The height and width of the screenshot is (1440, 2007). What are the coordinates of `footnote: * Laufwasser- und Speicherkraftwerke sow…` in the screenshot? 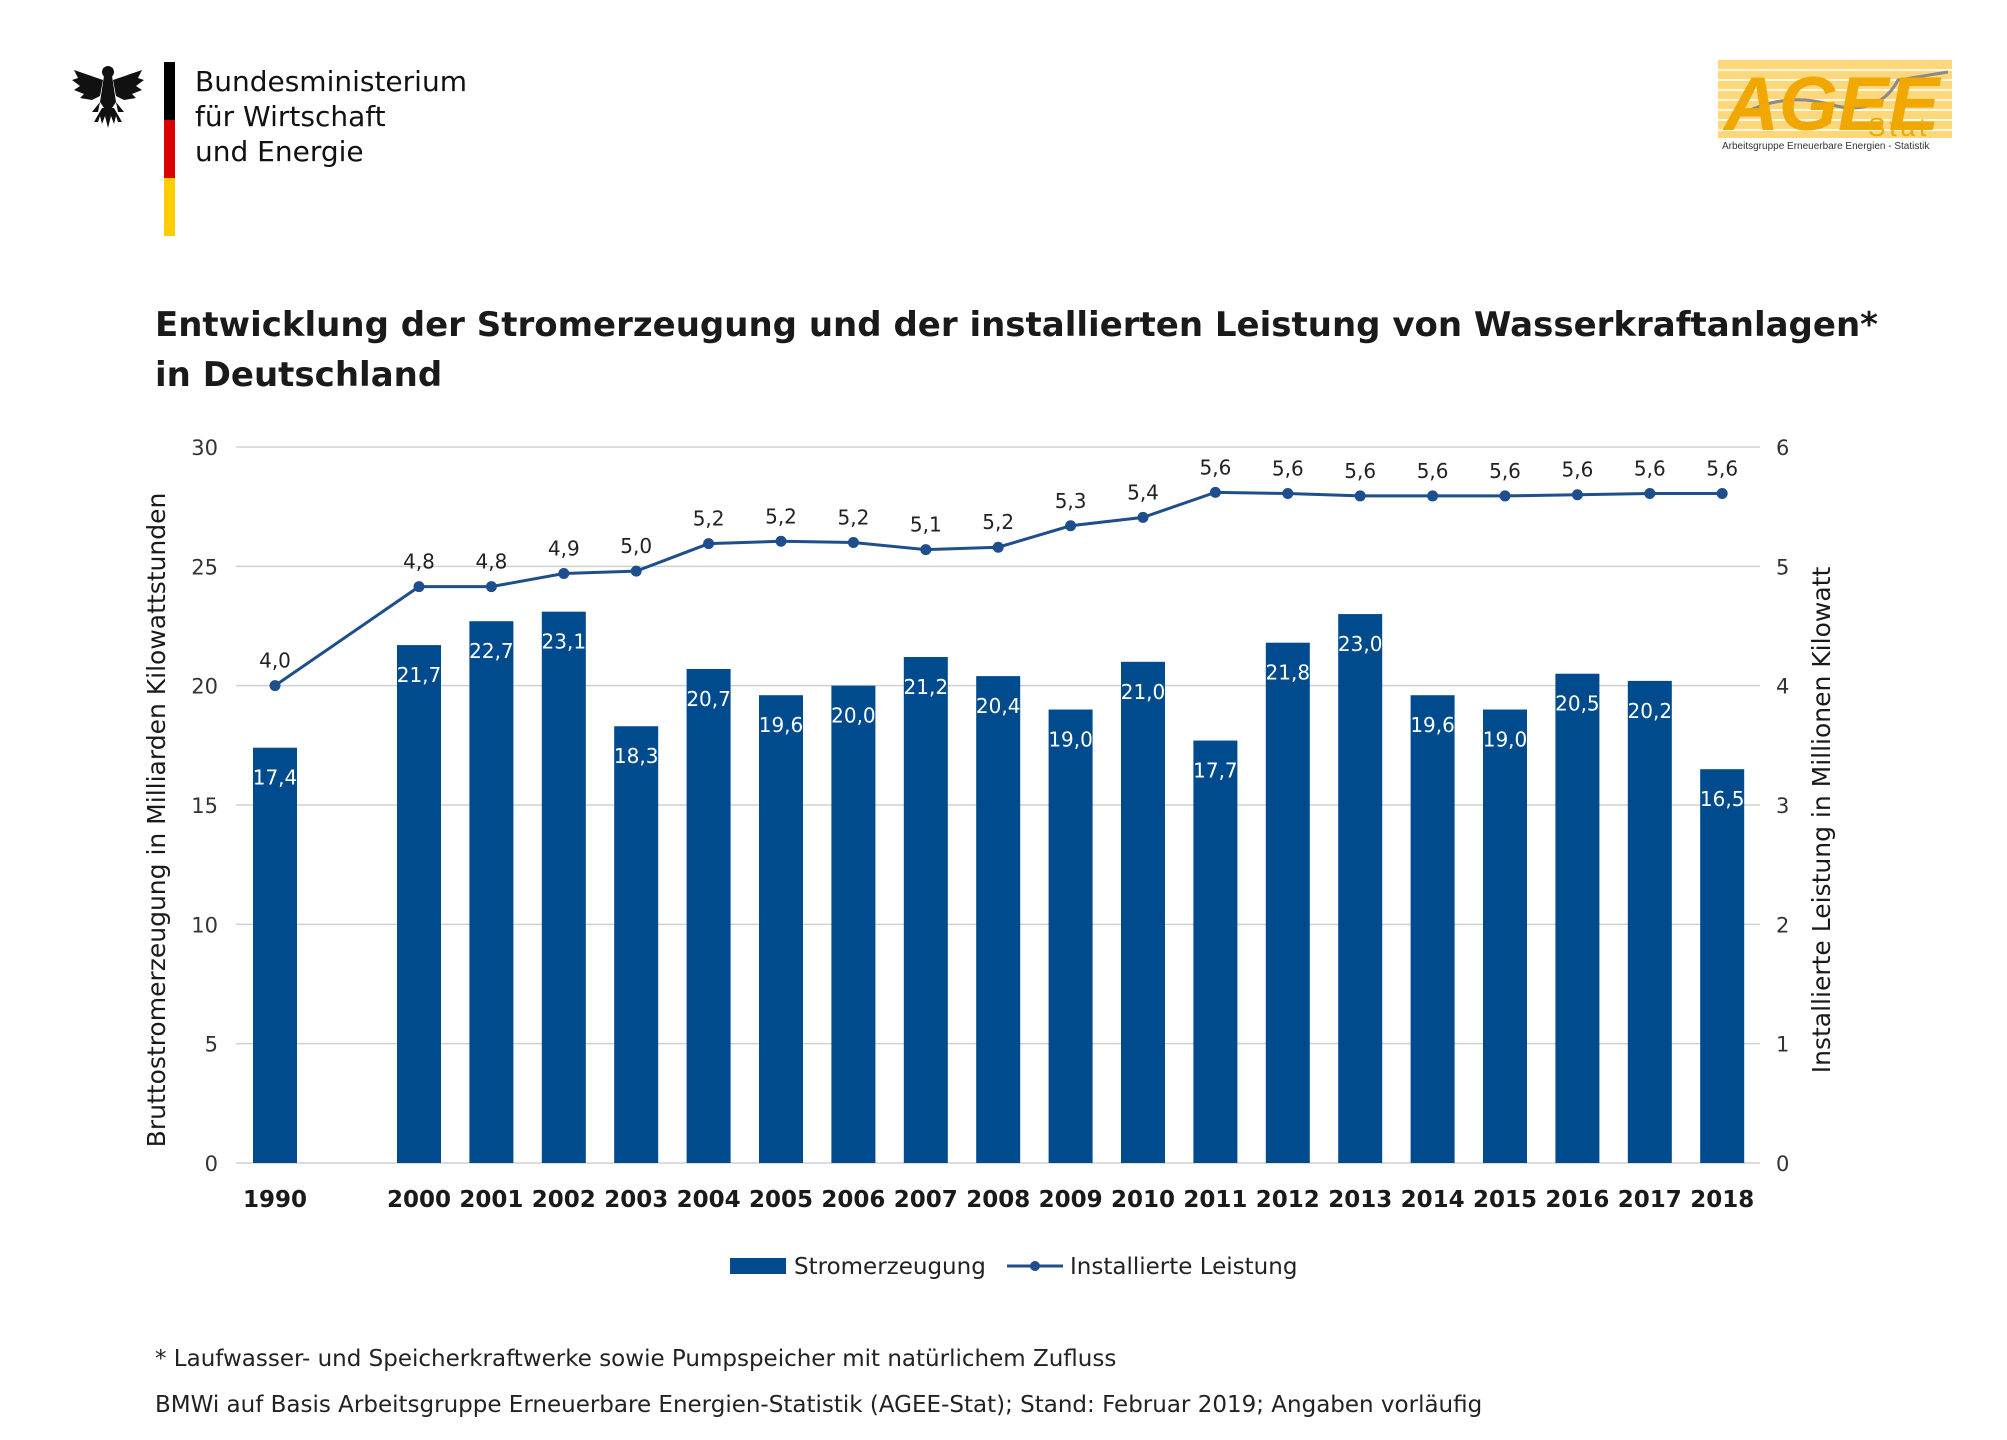 It's located at (636, 1359).